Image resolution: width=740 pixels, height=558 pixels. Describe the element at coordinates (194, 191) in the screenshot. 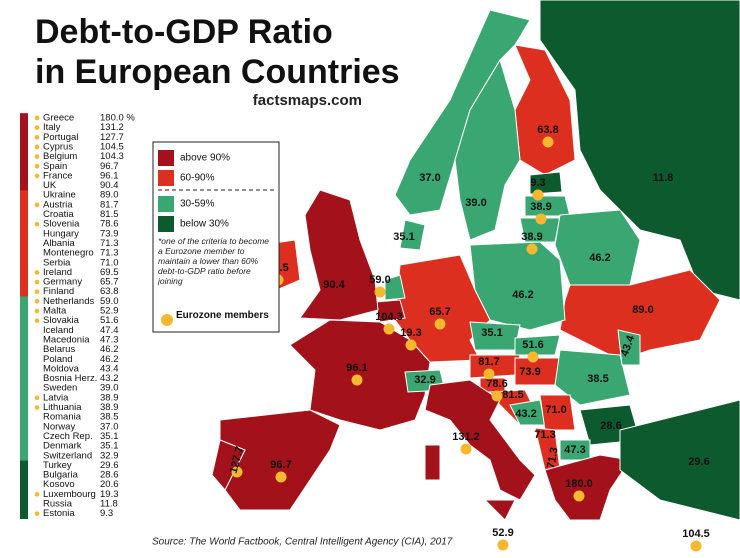

I see `legend-items: above 90% 60-90% 30-59% below 30%` at that location.